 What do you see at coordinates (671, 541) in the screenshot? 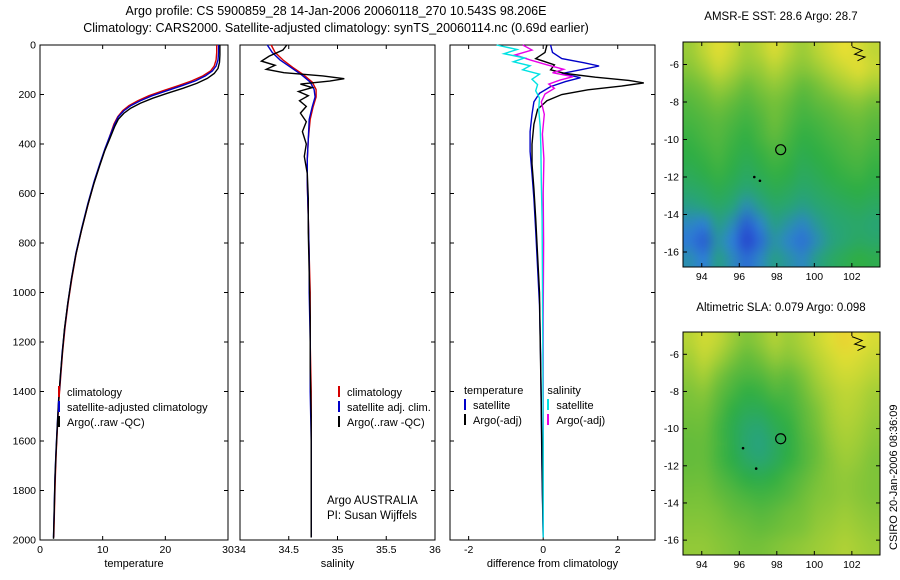
I see `svg-text: -16` at bounding box center [671, 541].